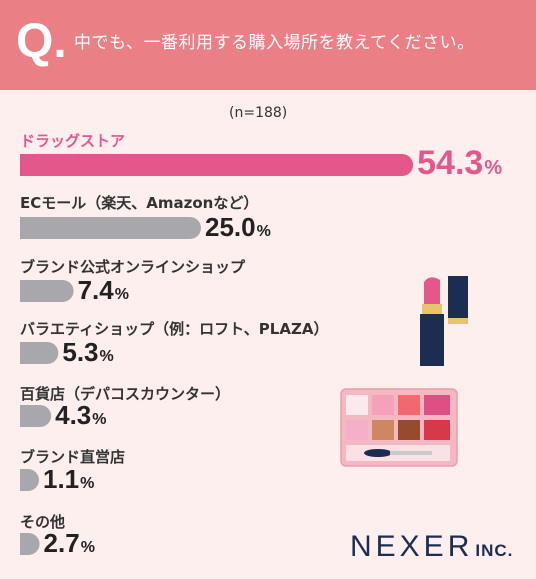  What do you see at coordinates (87, 547) in the screenshot?
I see `value-unit-6: %` at bounding box center [87, 547].